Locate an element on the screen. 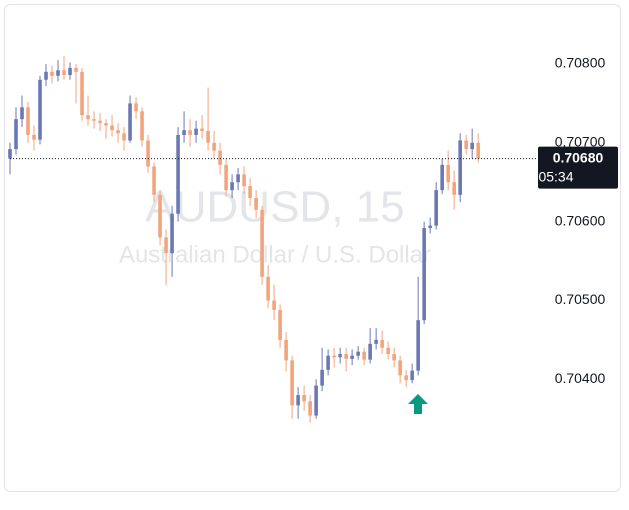  signal-arrow is located at coordinates (418, 404).